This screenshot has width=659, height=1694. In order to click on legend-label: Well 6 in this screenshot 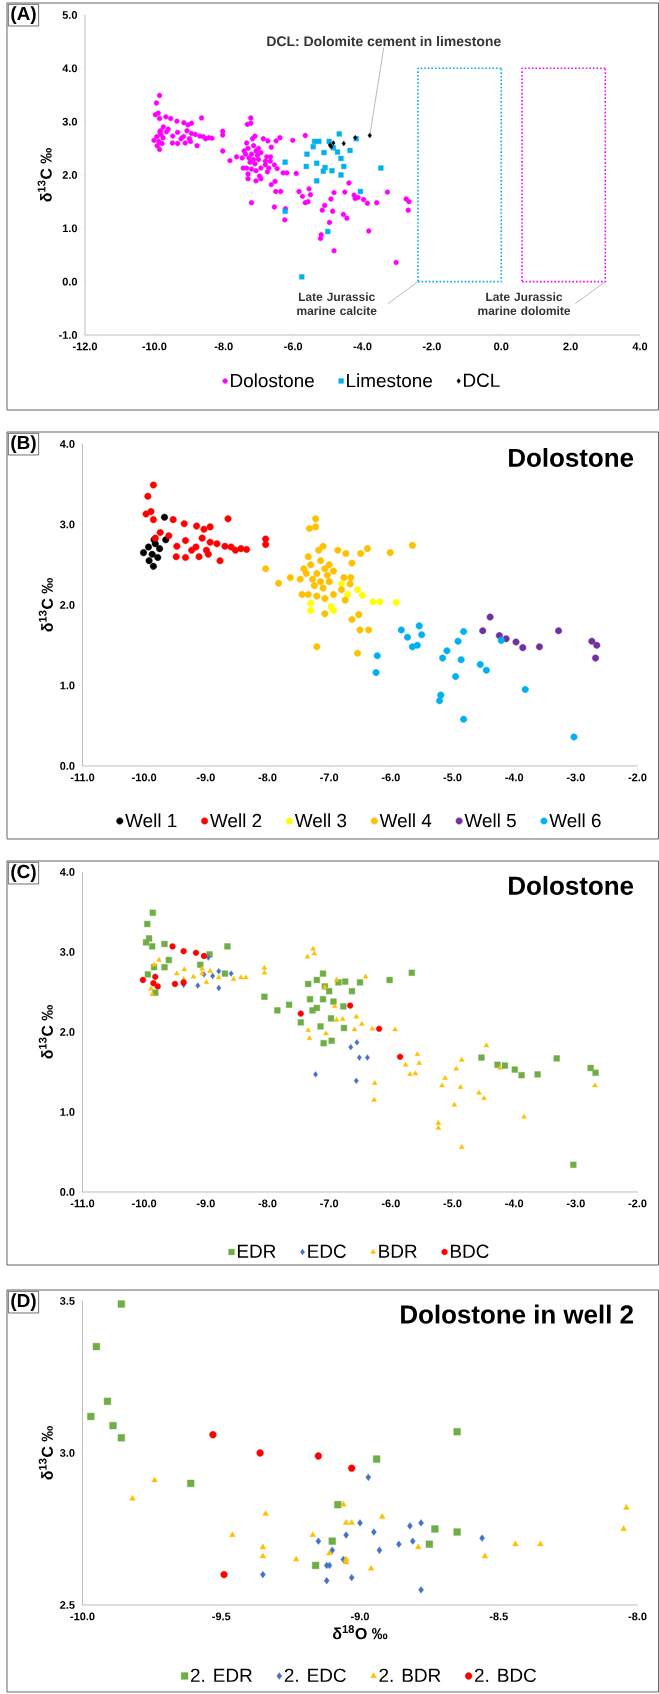, I will do `click(575, 820)`.